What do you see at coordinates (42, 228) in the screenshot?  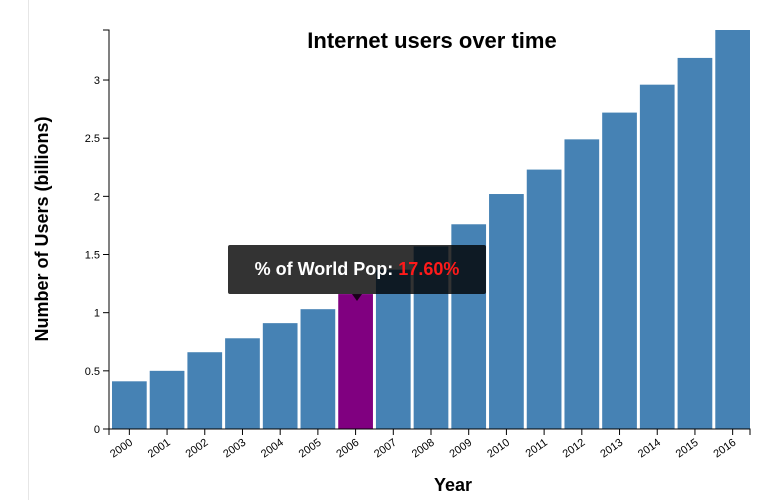 I see `y-axis-label: Number of Users (billions)` at bounding box center [42, 228].